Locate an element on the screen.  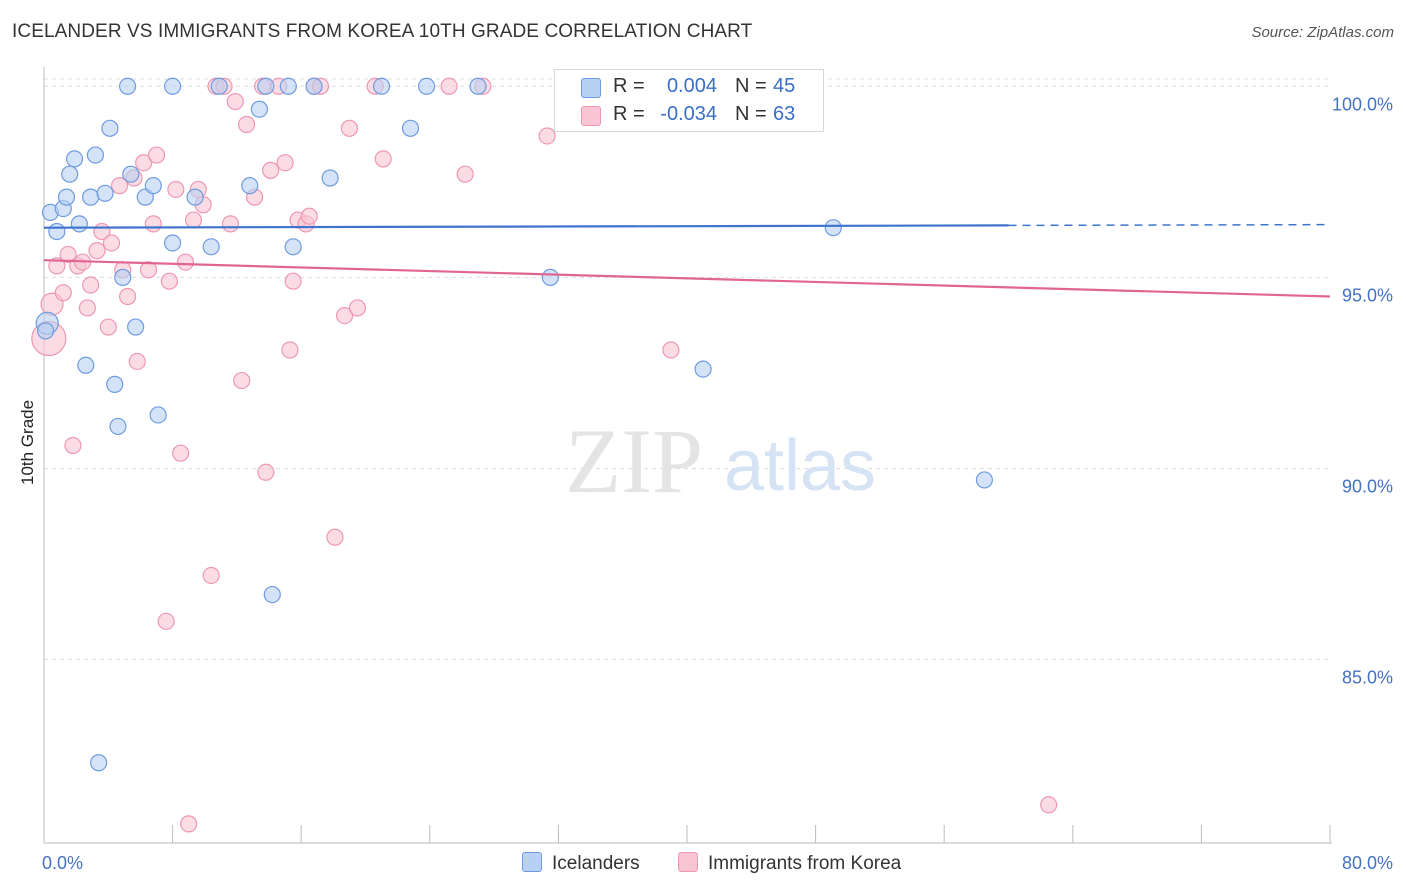
legend-r-value: -0.034 is located at coordinates (688, 114).